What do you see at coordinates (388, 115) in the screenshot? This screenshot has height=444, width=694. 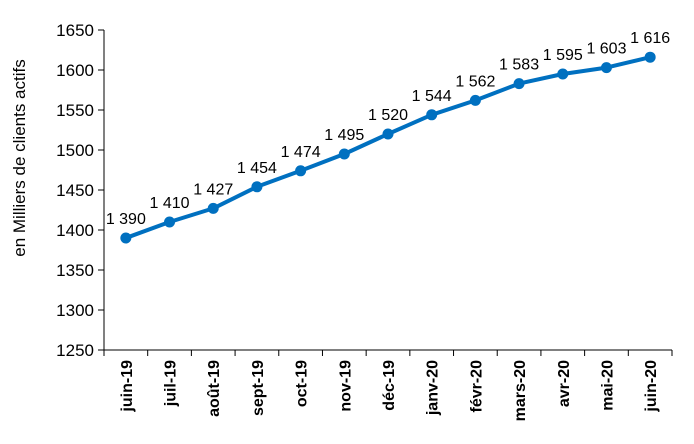 I see `data-label: 1 520` at bounding box center [388, 115].